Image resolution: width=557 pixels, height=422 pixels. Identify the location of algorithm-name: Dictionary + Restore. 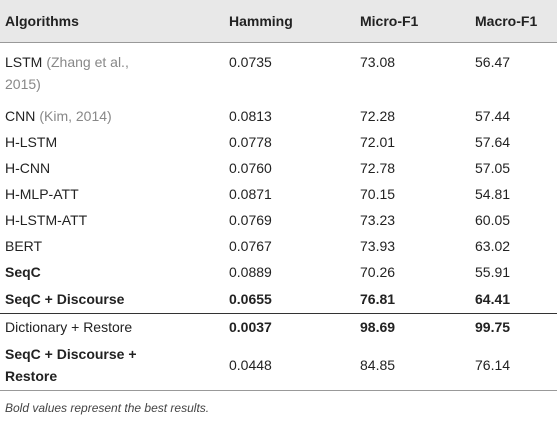
(80, 327).